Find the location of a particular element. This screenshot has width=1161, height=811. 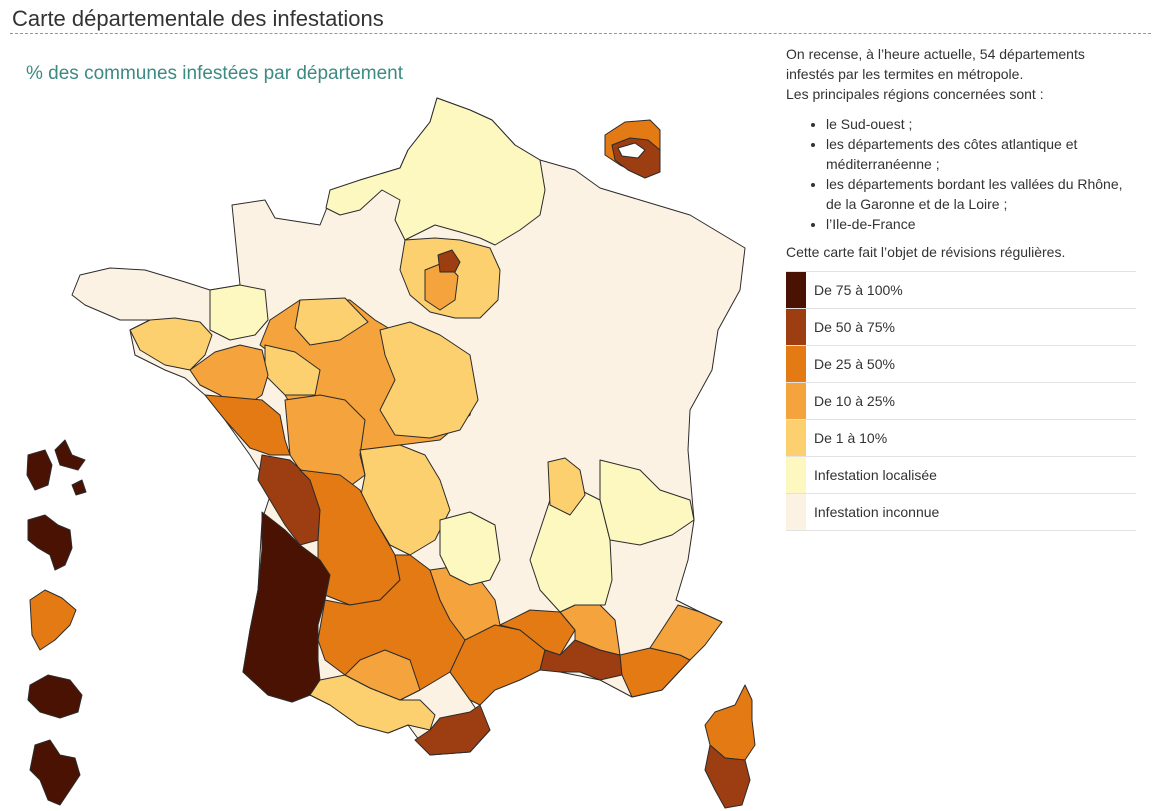

region-brittany-localized is located at coordinates (239, 312).